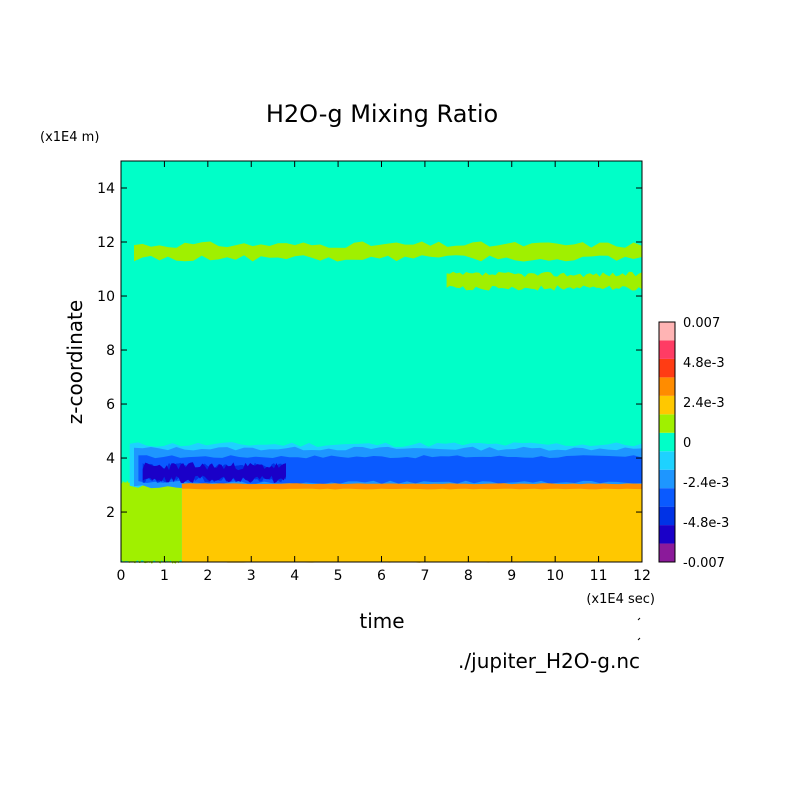  What do you see at coordinates (338, 576) in the screenshot?
I see `x-tick-label: 5` at bounding box center [338, 576].